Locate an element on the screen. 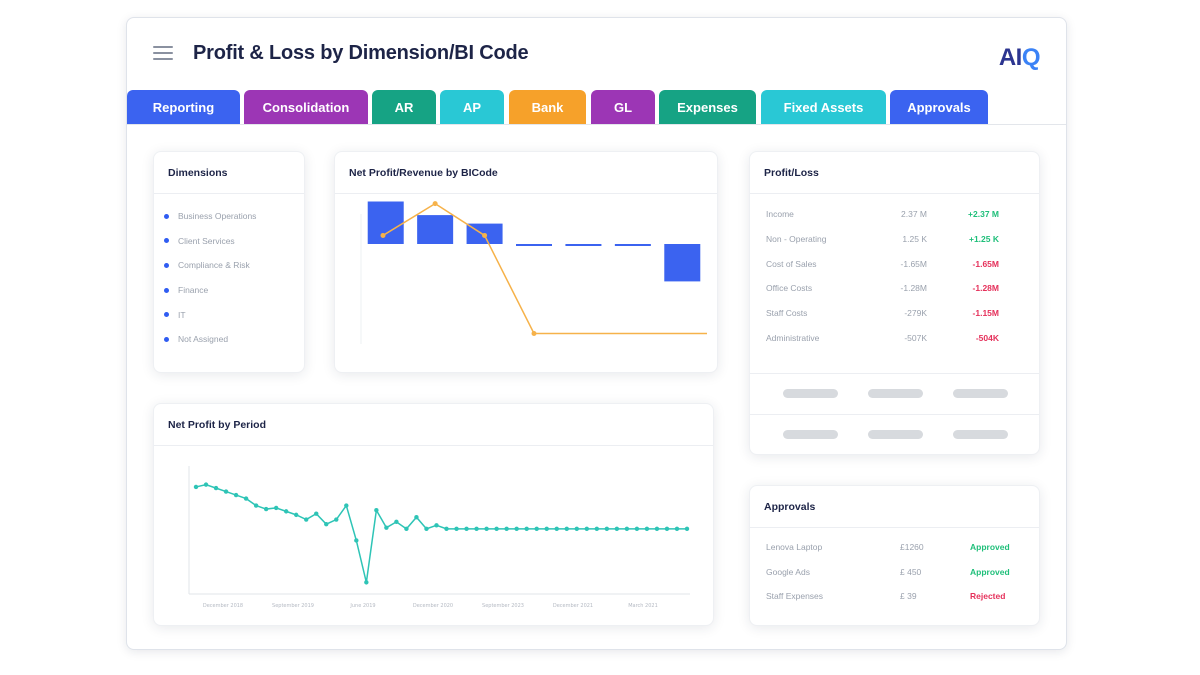 This screenshot has height=675, width=1200. net-profit-line is located at coordinates (441, 533).